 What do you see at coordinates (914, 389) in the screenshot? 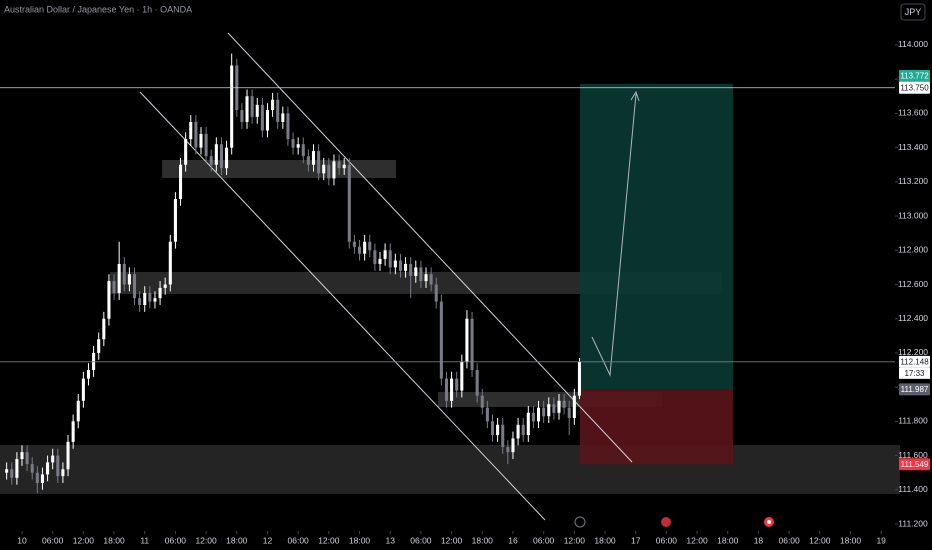
I see `entry-box` at bounding box center [914, 389].